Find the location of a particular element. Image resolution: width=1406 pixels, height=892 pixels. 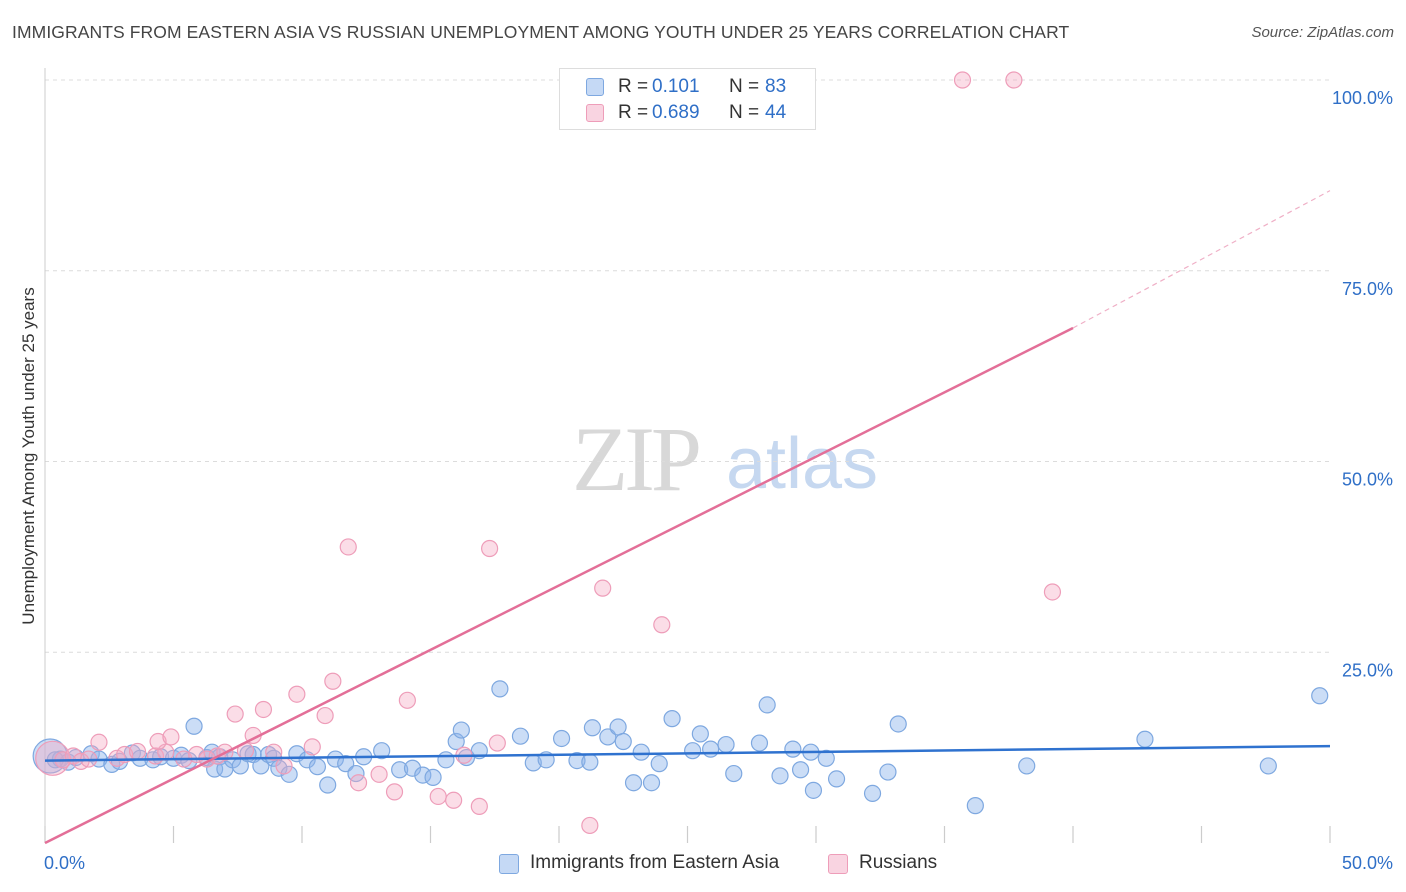

trendline-eastern-asia is located at coordinates (687, 753).